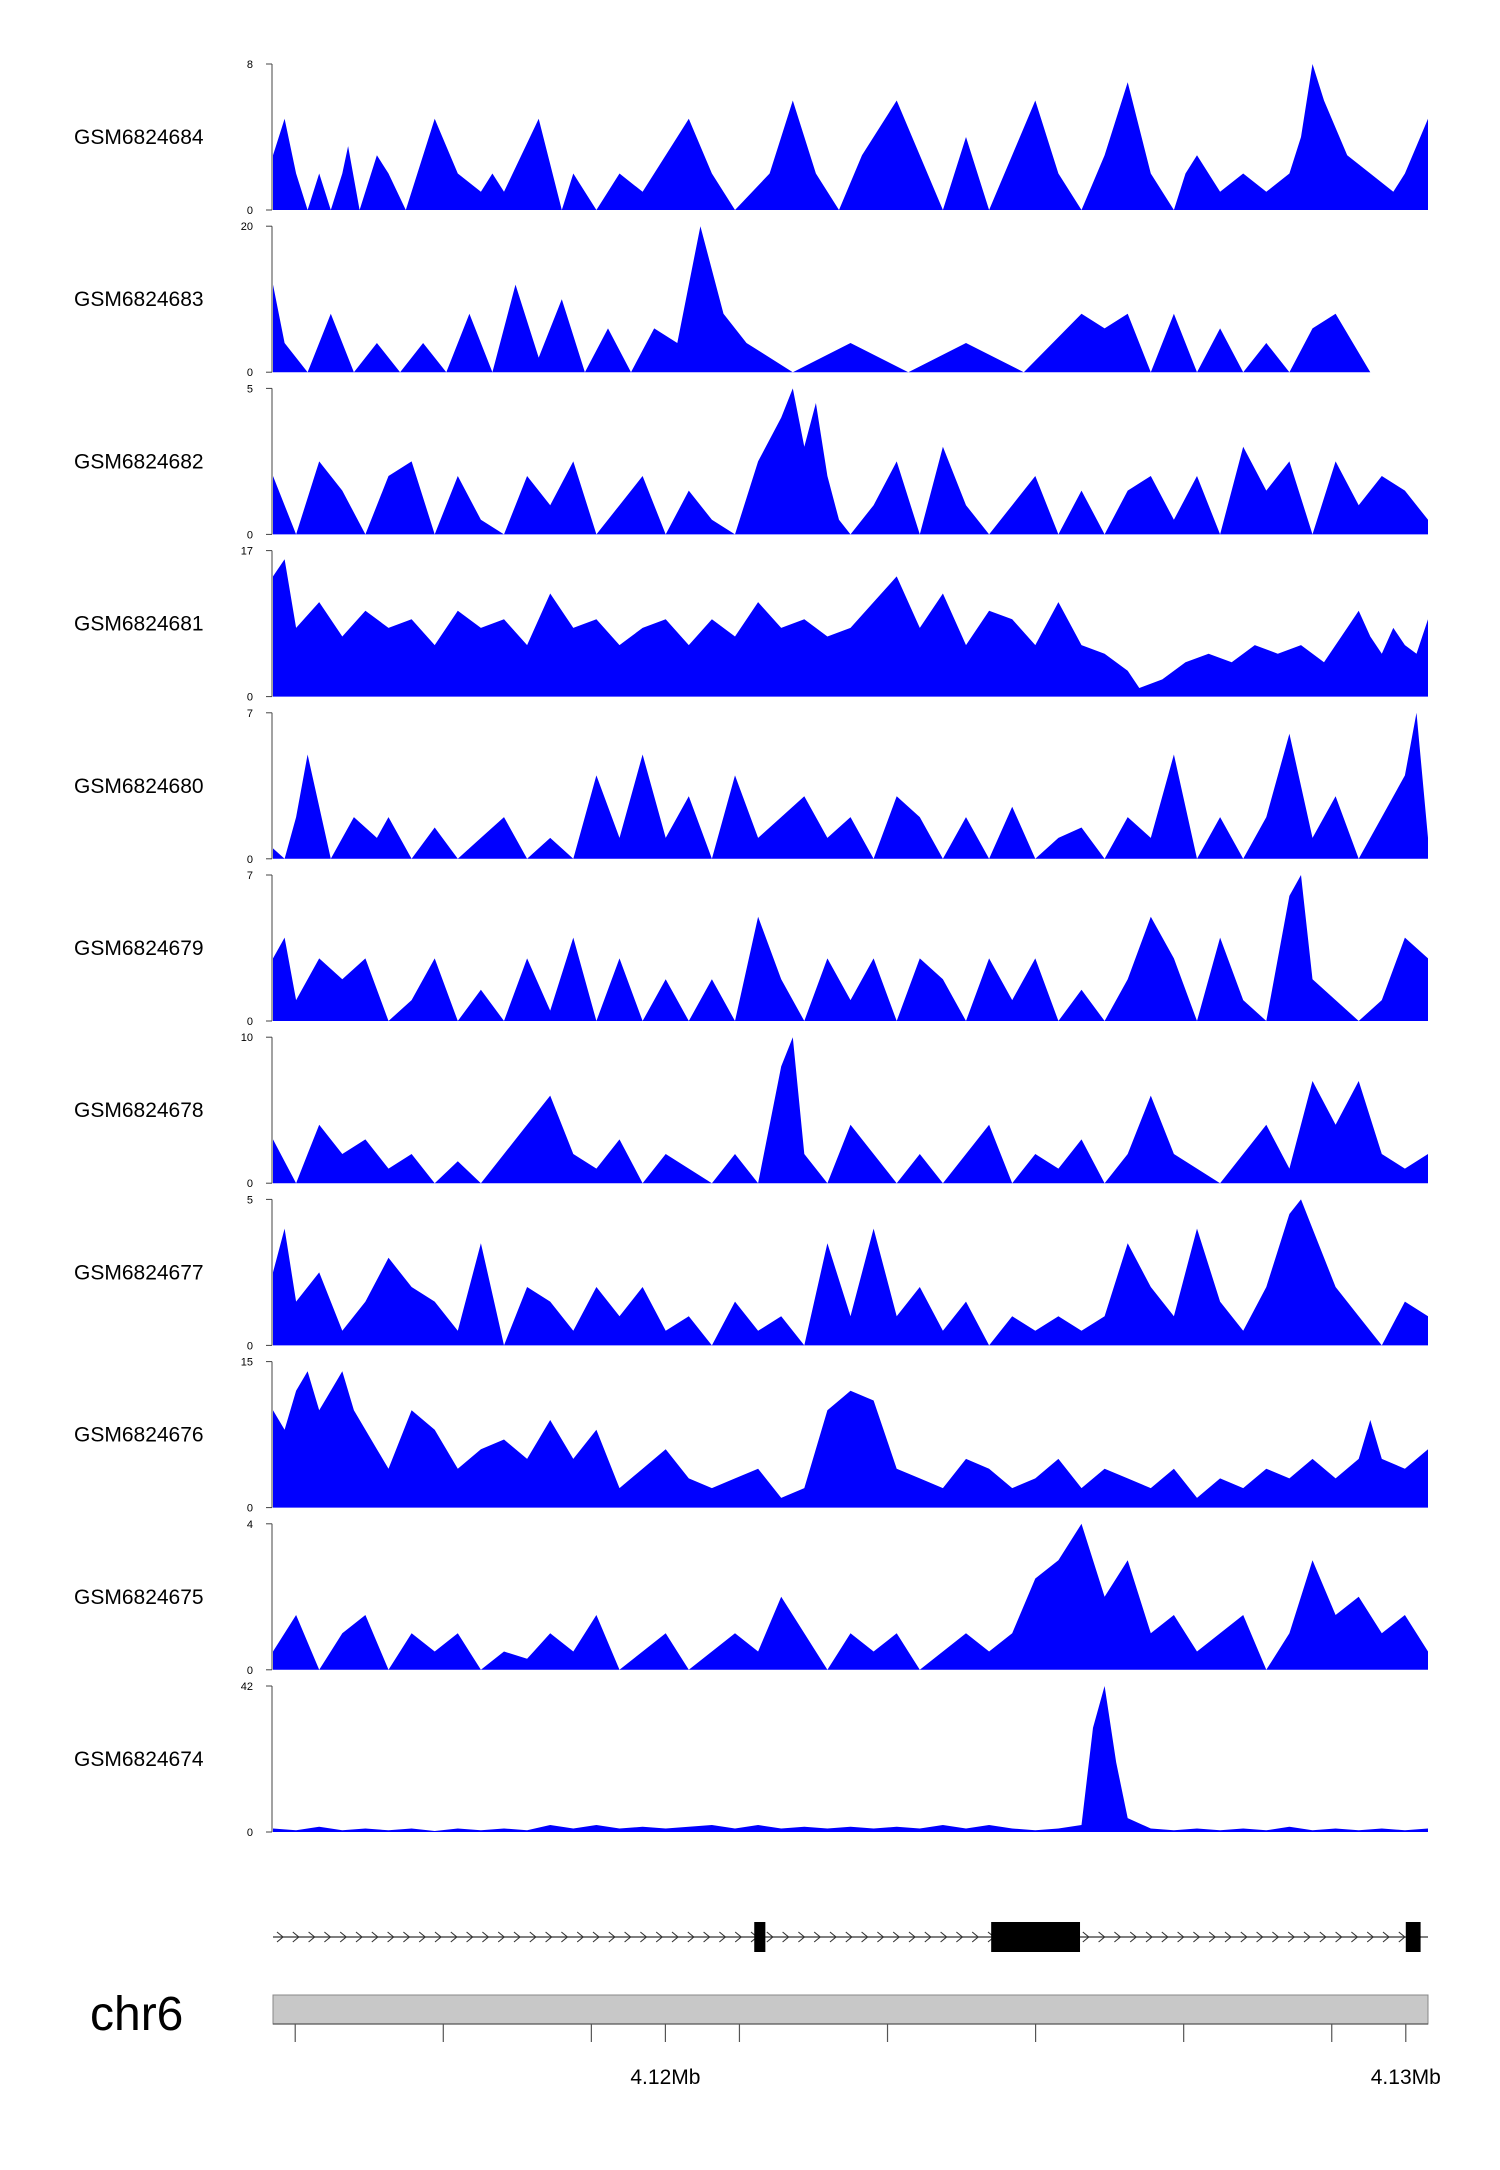 The image size is (1500, 2170). Describe the element at coordinates (665, 2077) in the screenshot. I see `genome-tick-label: 4.12Mb` at that location.